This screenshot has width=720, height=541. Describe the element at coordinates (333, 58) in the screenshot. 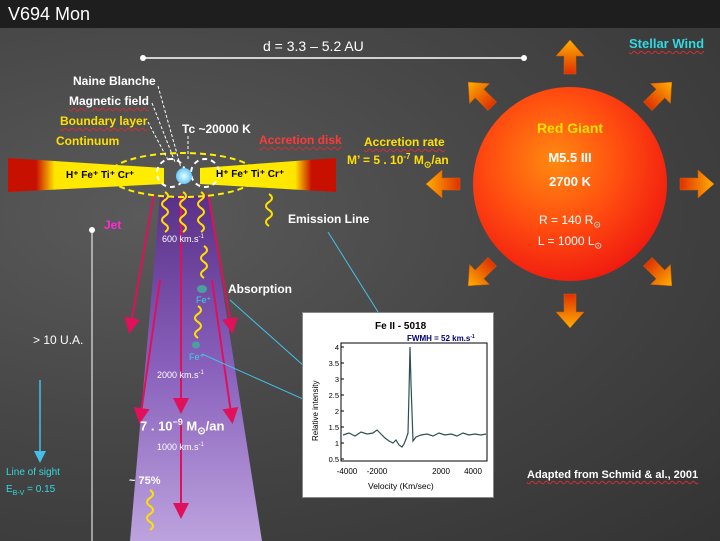

I see `distance-line` at that location.